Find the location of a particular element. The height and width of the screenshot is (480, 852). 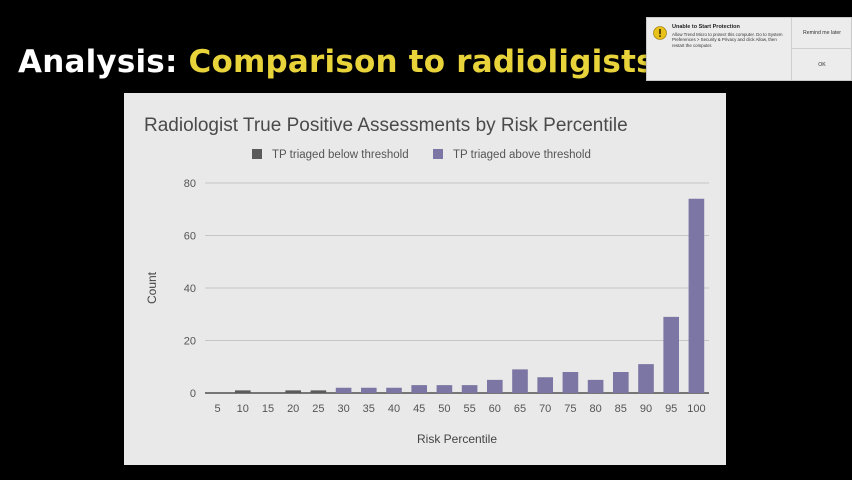

y-tick-label: 40 is located at coordinates (190, 289).